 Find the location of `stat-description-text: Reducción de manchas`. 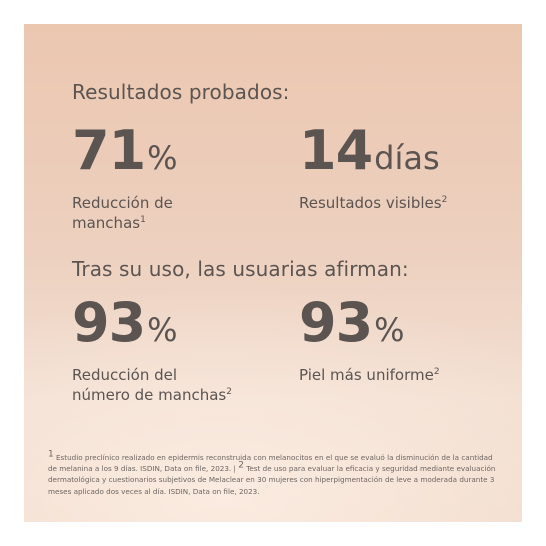

stat-description-text: Reducción de manchas is located at coordinates (122, 213).